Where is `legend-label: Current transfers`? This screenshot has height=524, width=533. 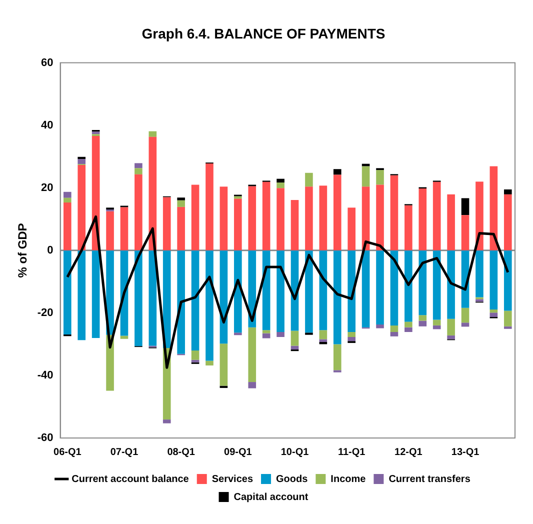
legend-label: Current transfers is located at coordinates (429, 479).